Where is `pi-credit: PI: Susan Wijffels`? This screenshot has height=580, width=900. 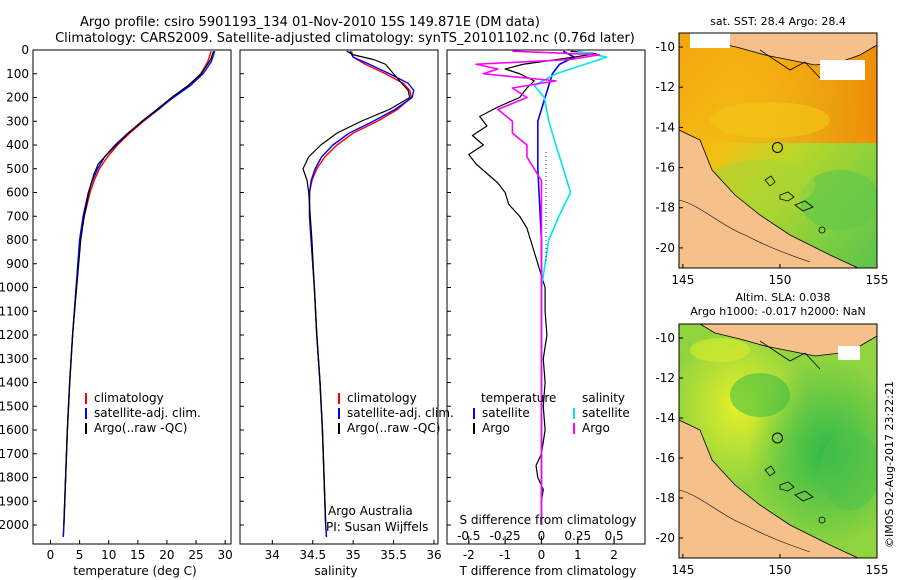
pi-credit: PI: Susan Wijffels is located at coordinates (377, 527).